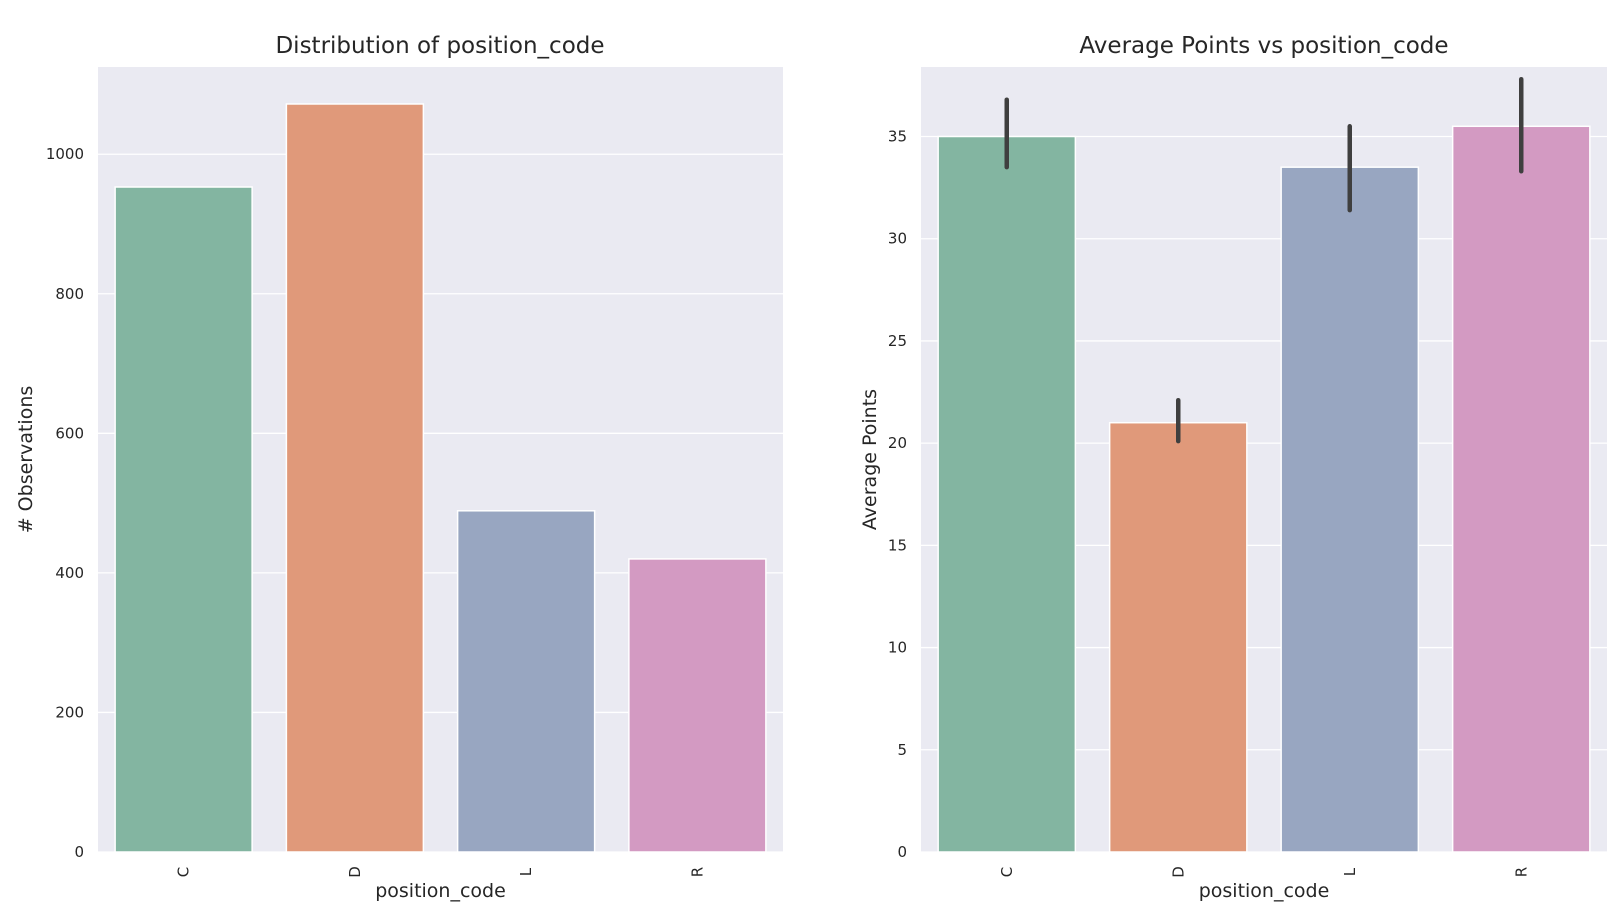  What do you see at coordinates (897, 648) in the screenshot?
I see `y-tick-label: 10` at bounding box center [897, 648].